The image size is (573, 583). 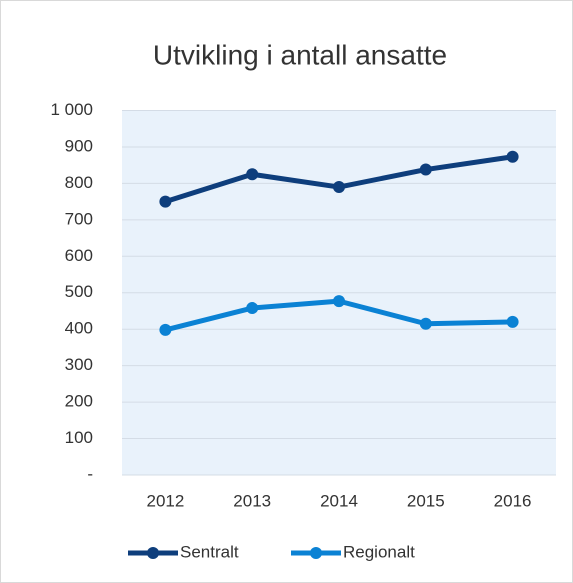 I want to click on y-tick-label: 400, so click(x=79, y=328).